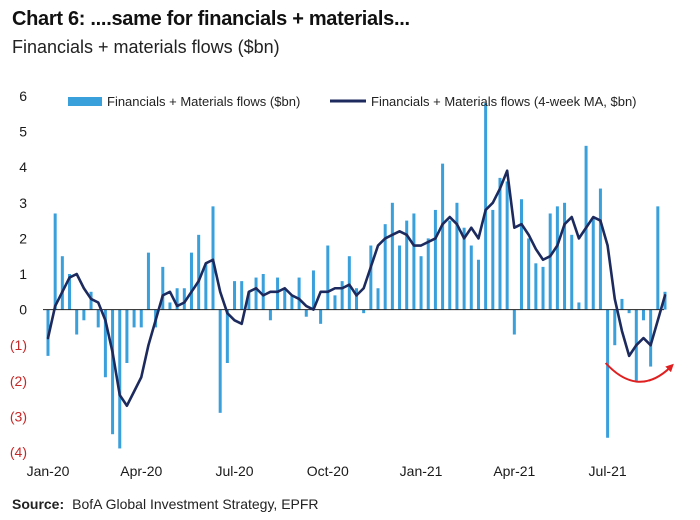  What do you see at coordinates (23, 310) in the screenshot?
I see `y-tick-label: 0` at bounding box center [23, 310].